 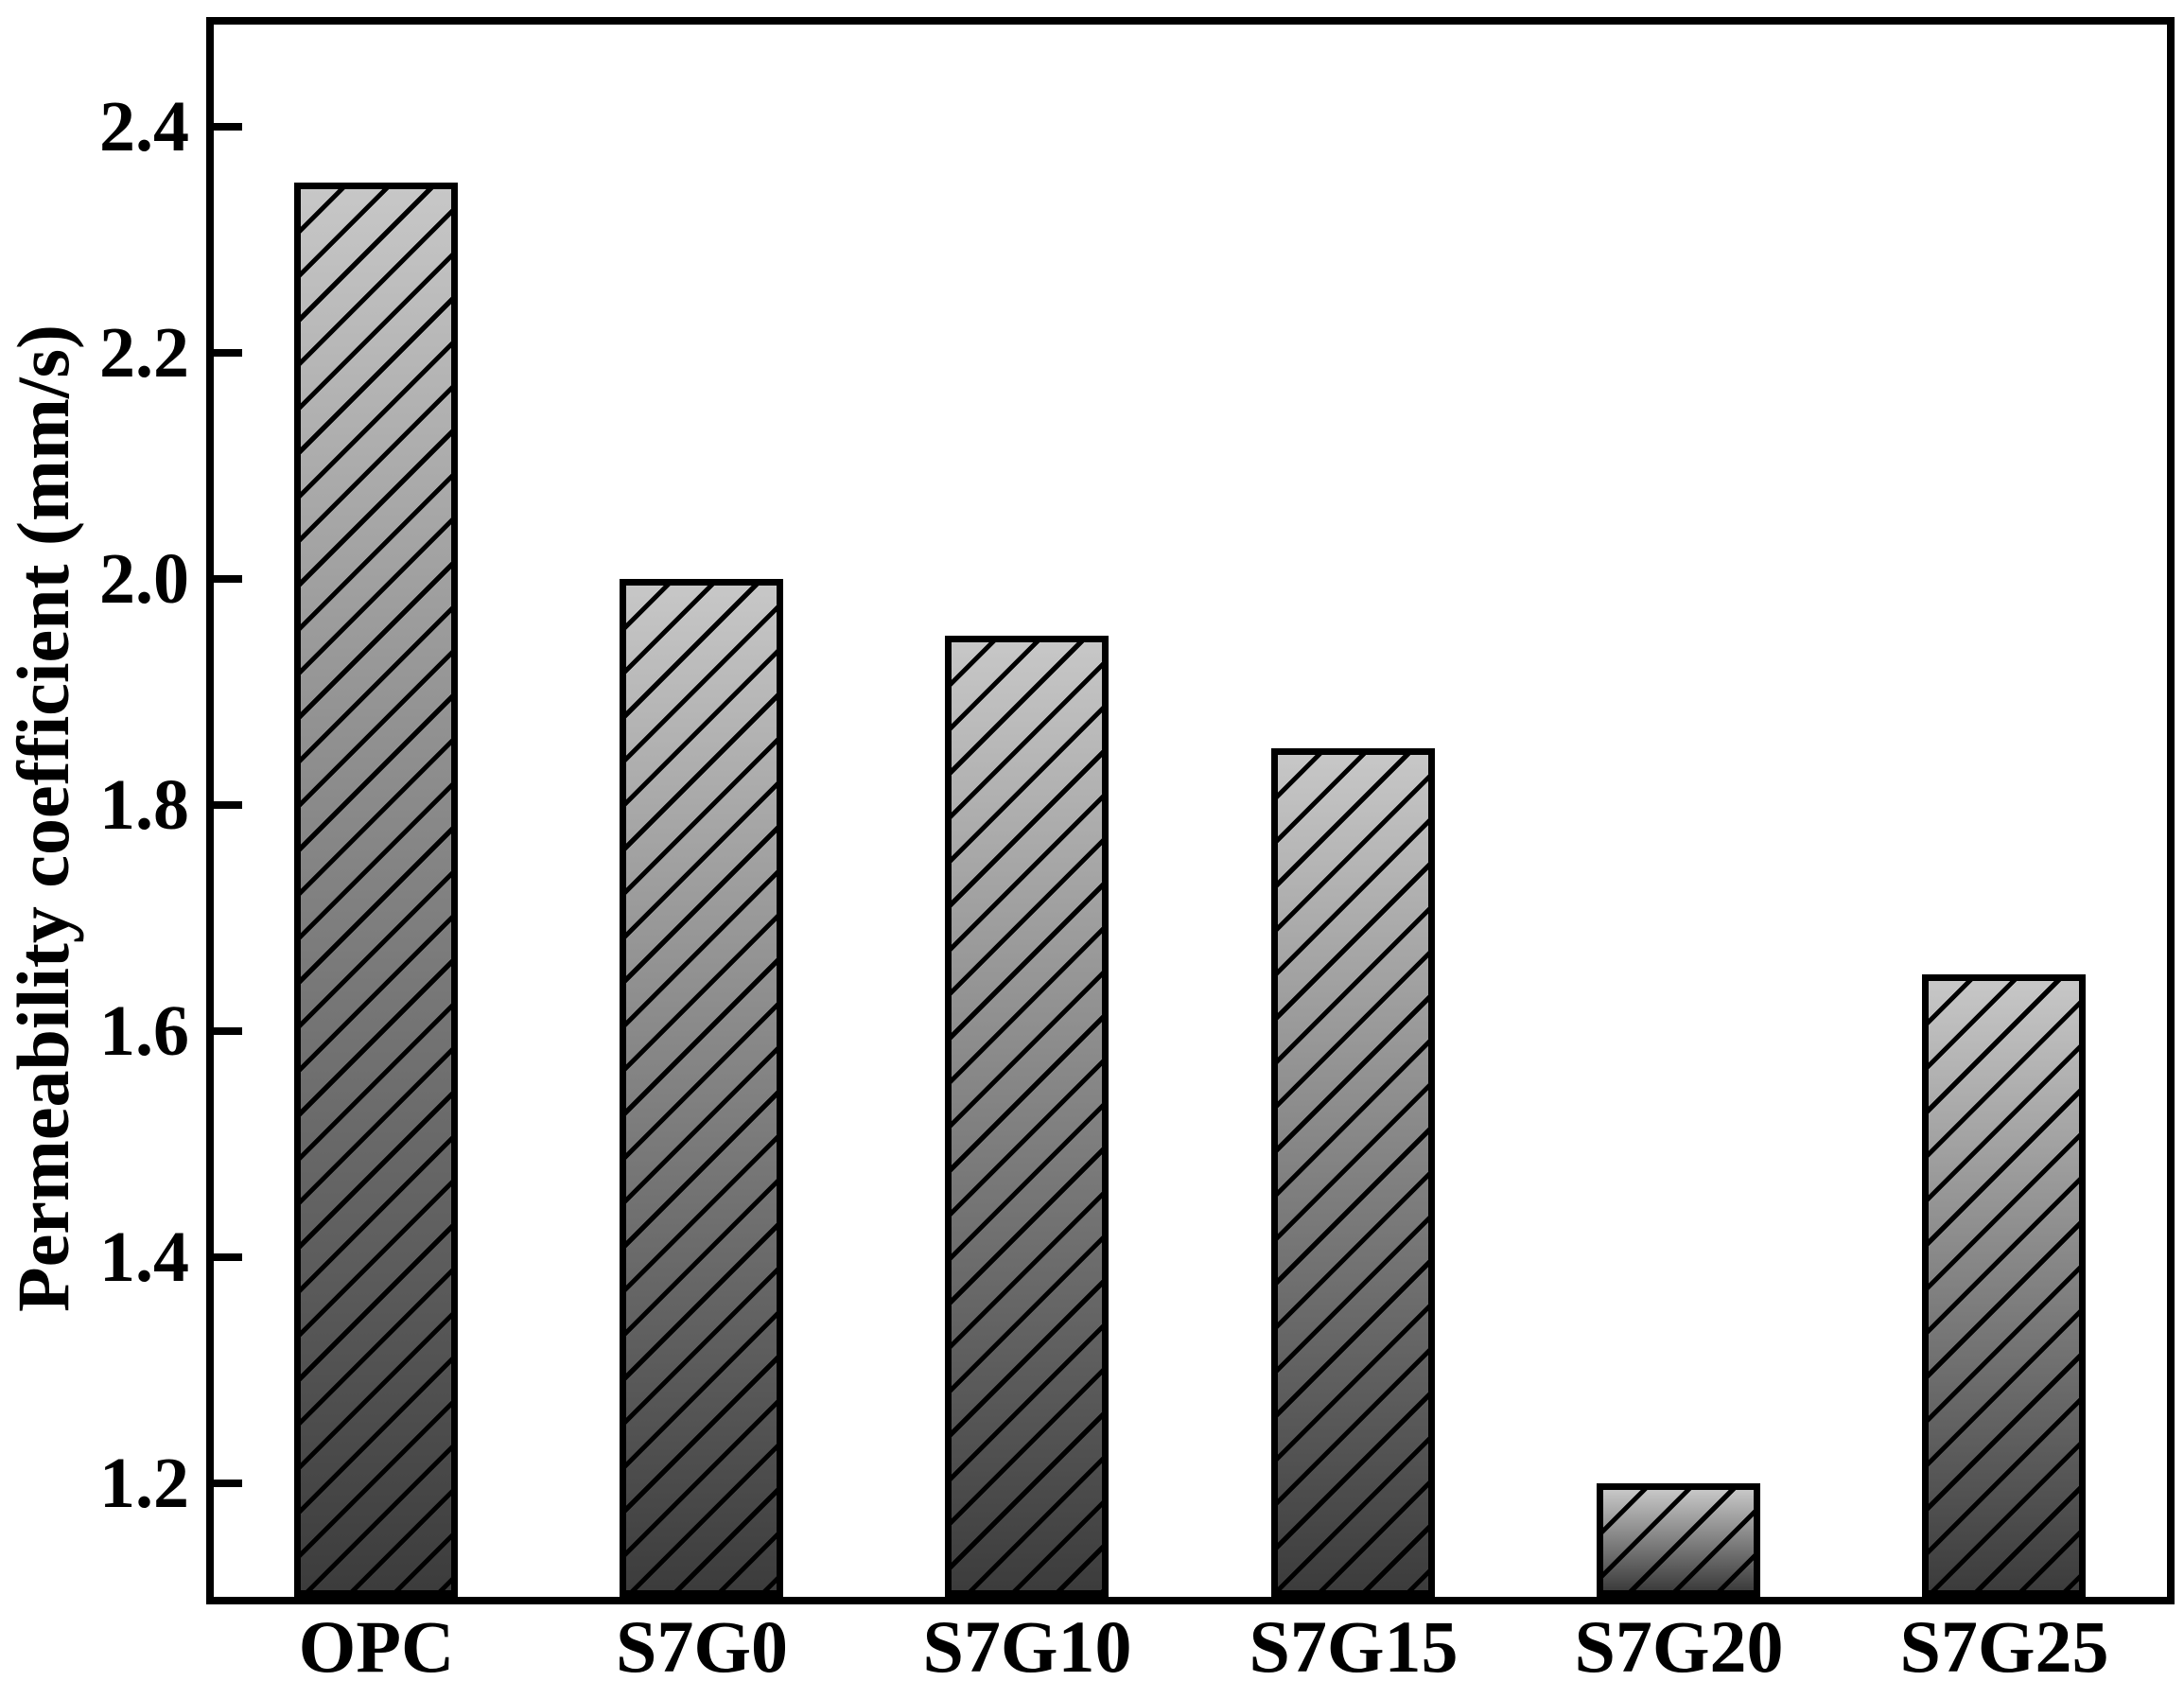 What do you see at coordinates (144, 1257) in the screenshot?
I see `y-tick-label: 1.4` at bounding box center [144, 1257].